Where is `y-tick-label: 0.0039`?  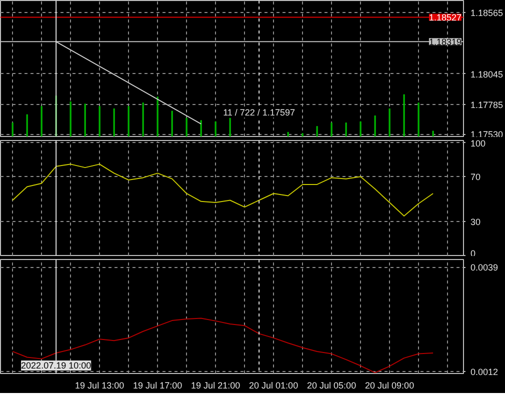
y-tick-label: 0.0039 is located at coordinates (484, 267).